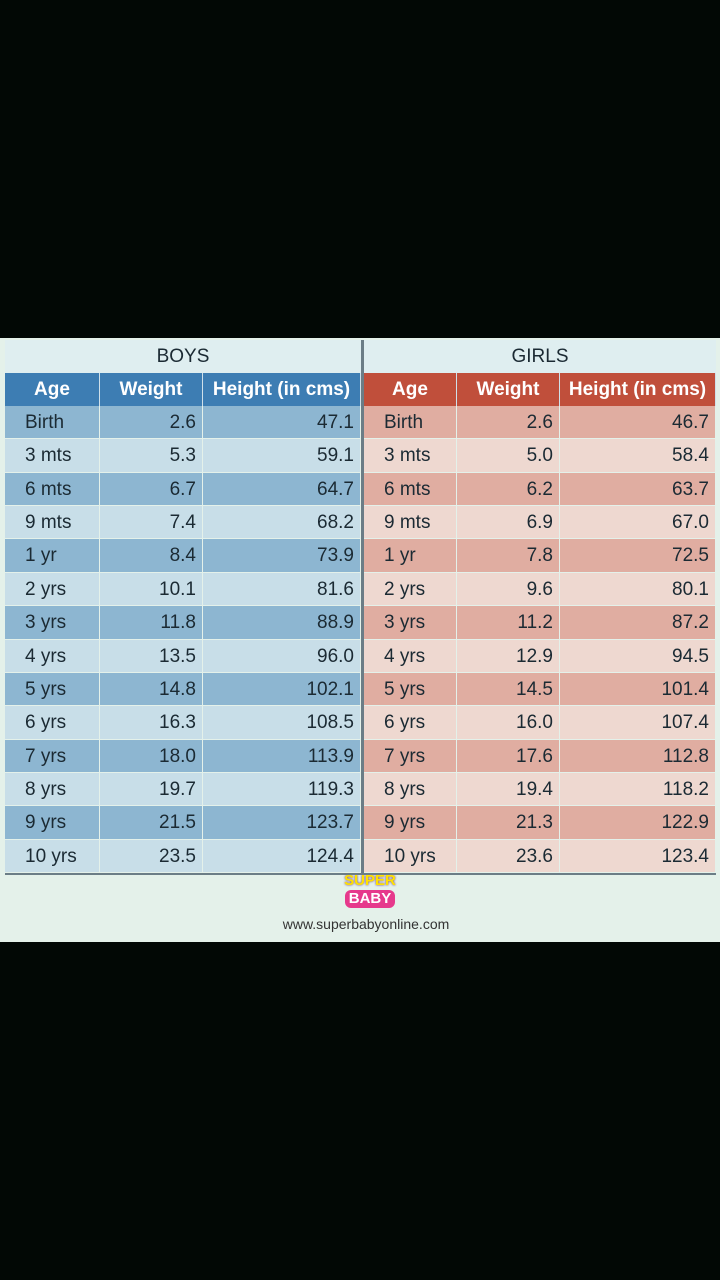  I want to click on table-cell: 59.1, so click(282, 456).